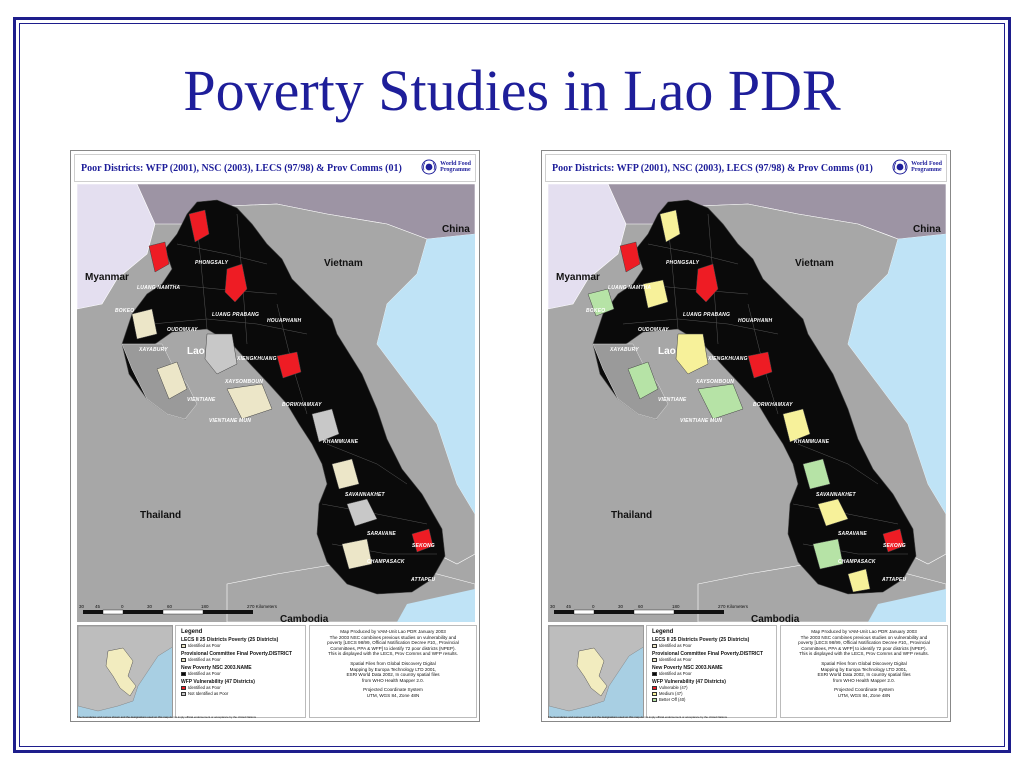 The image size is (1024, 768). What do you see at coordinates (907, 605) in the screenshot?
I see `gulf-region` at bounding box center [907, 605].